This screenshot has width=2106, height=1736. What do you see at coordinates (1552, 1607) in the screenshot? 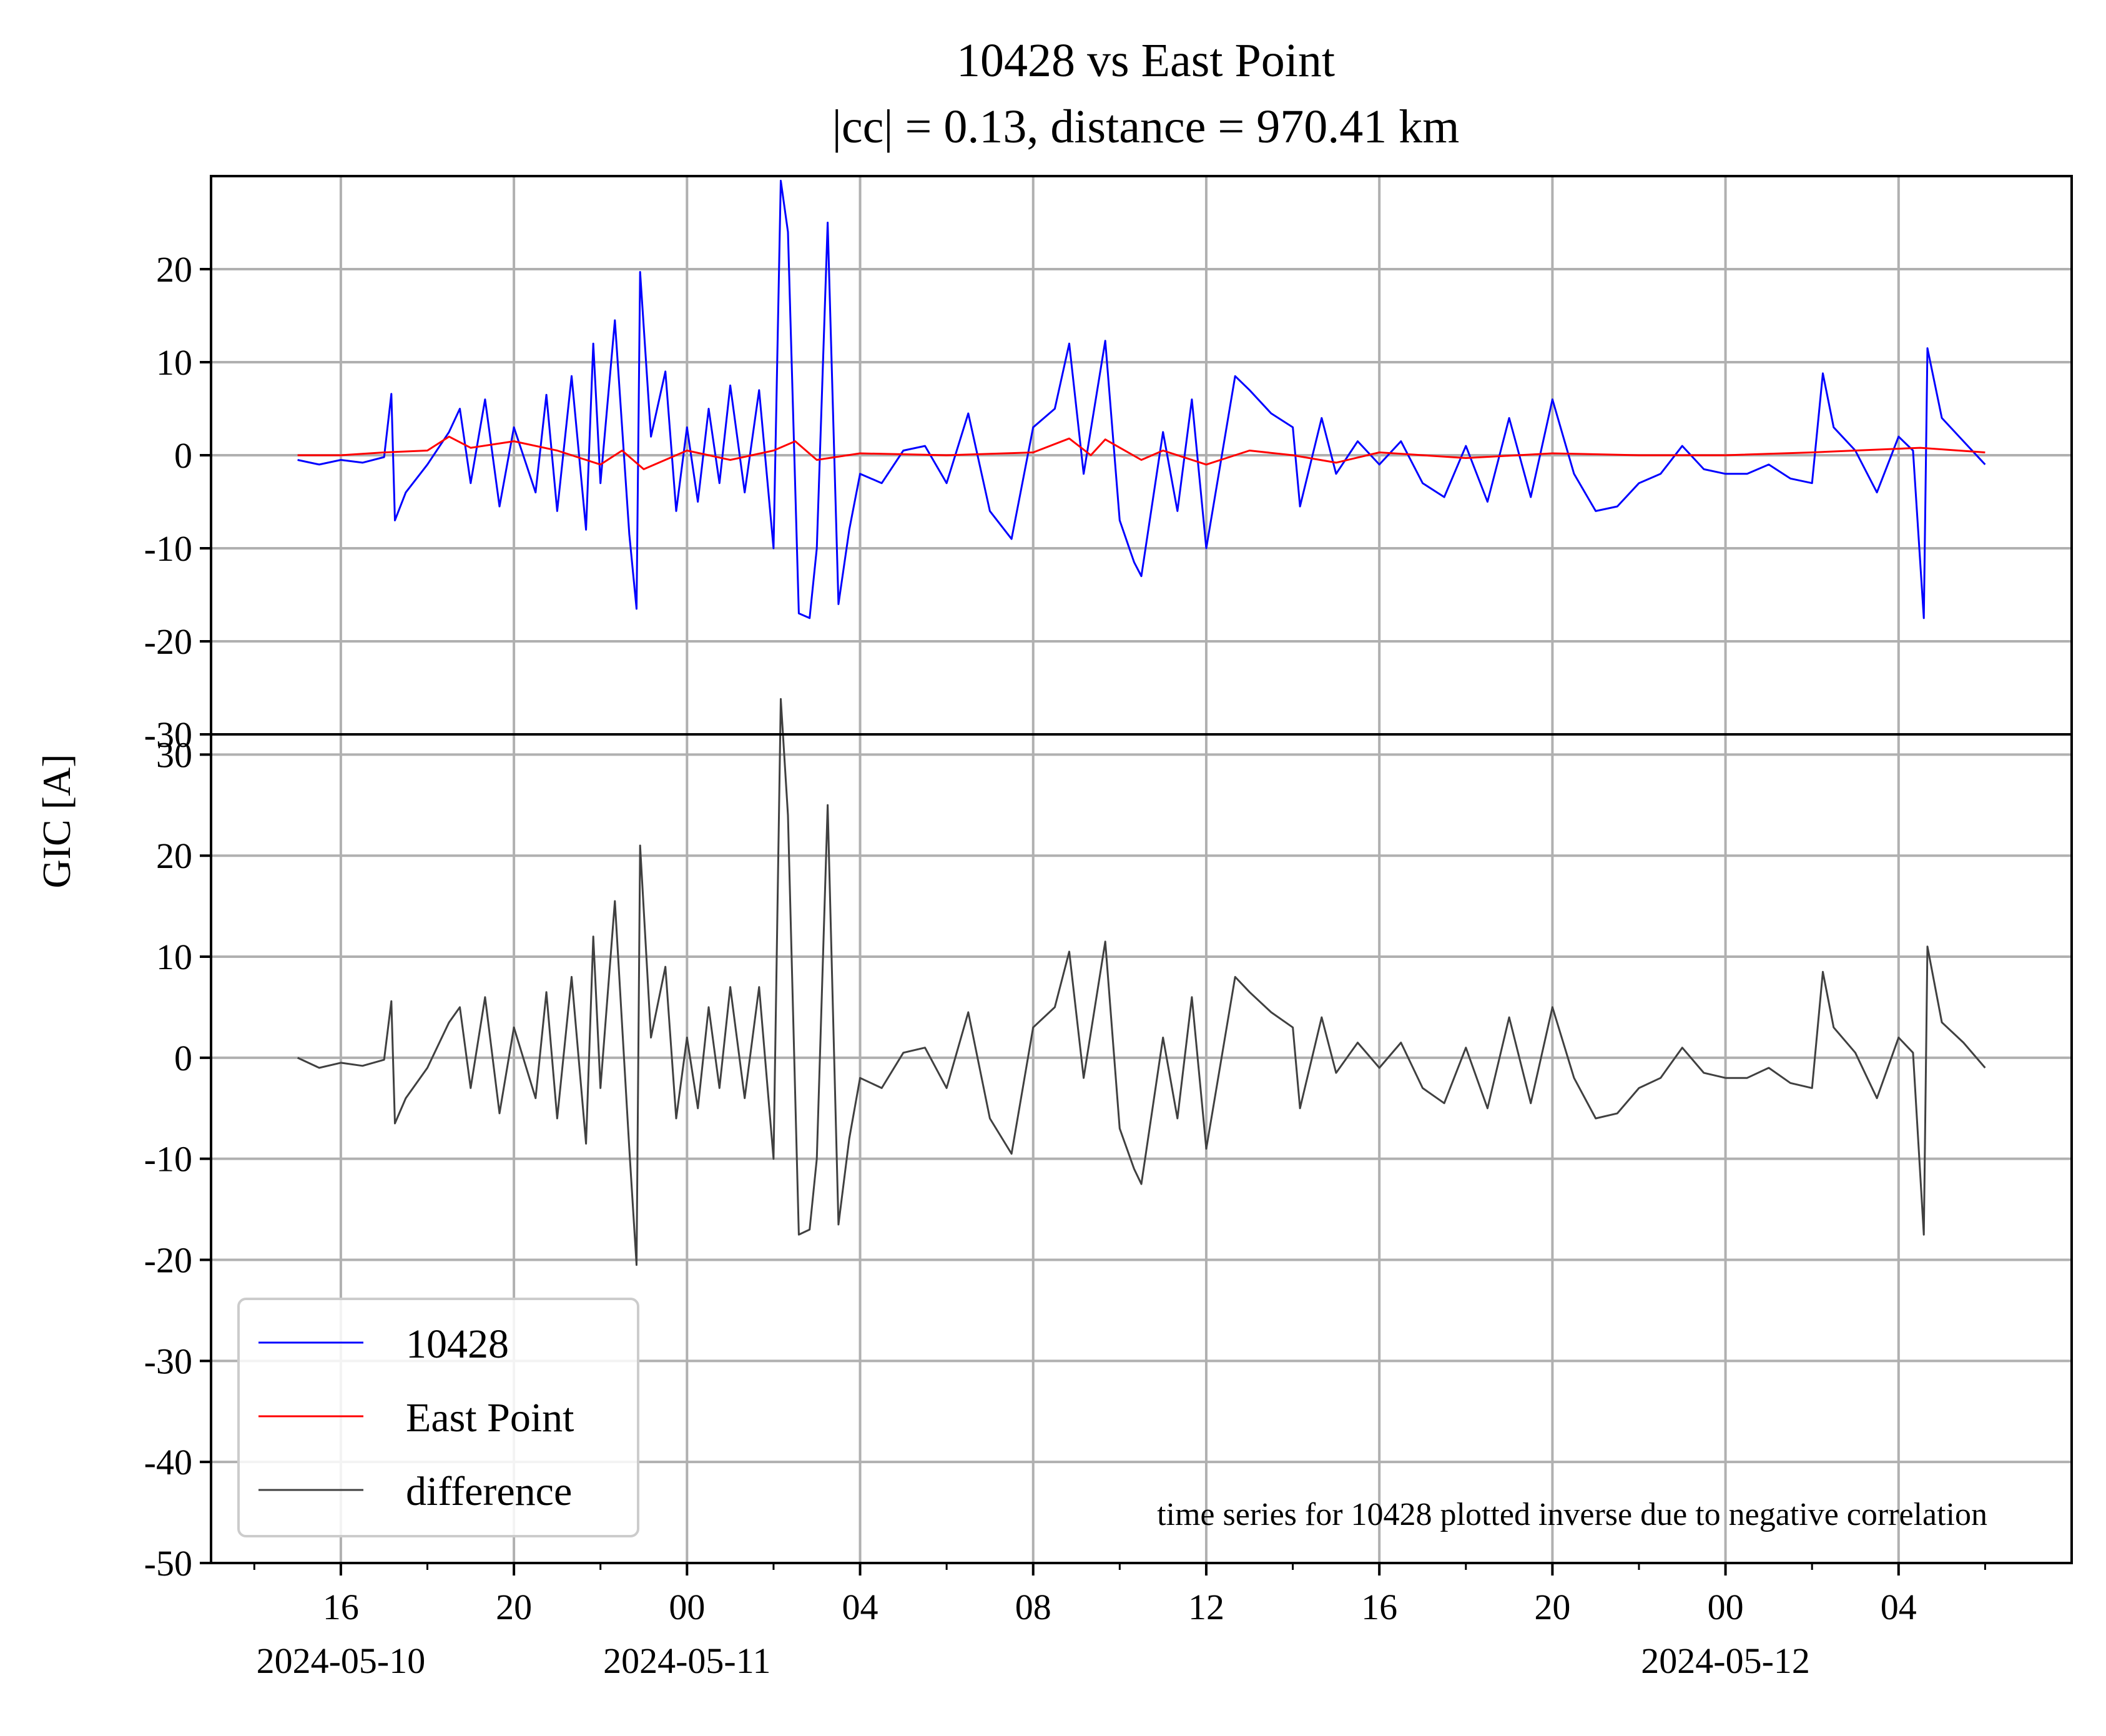
I see `xtick-label-7: 20` at bounding box center [1552, 1607].